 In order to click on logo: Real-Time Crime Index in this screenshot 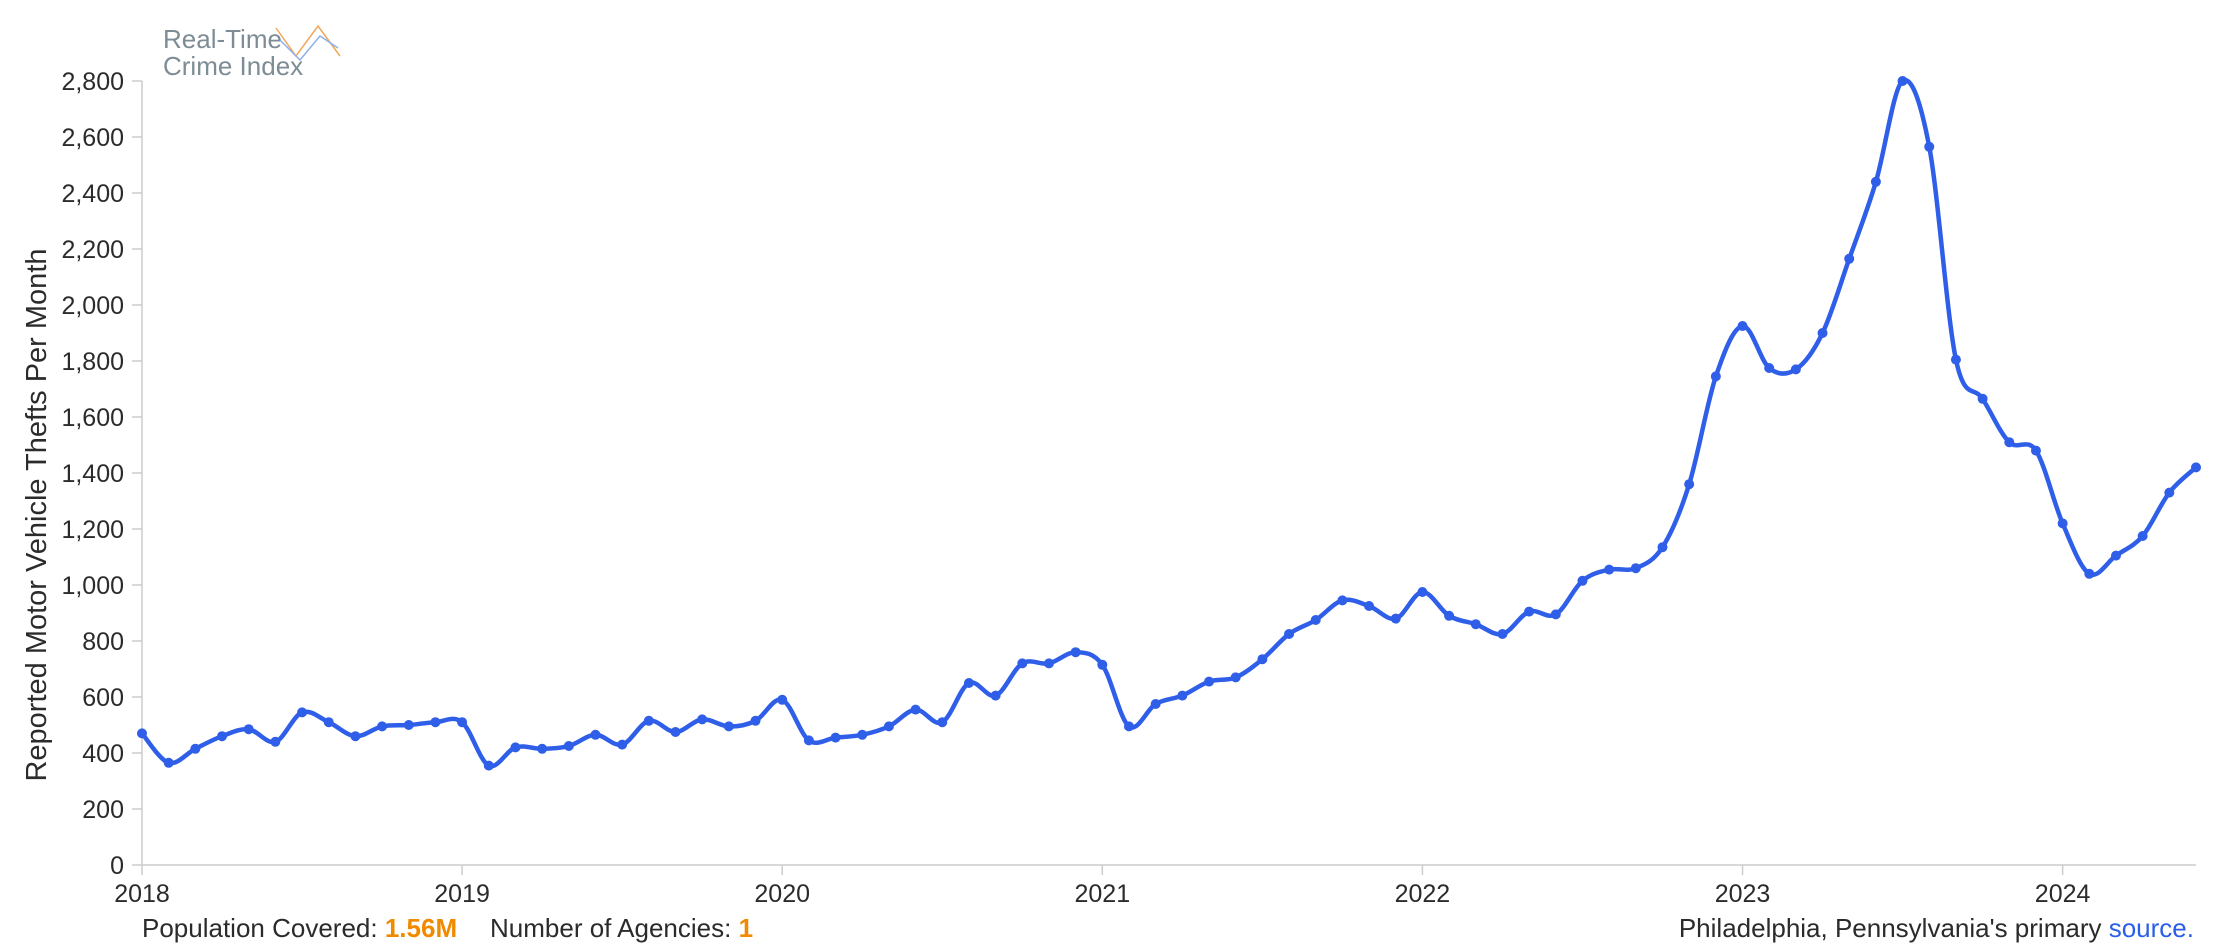, I will do `click(252, 52)`.